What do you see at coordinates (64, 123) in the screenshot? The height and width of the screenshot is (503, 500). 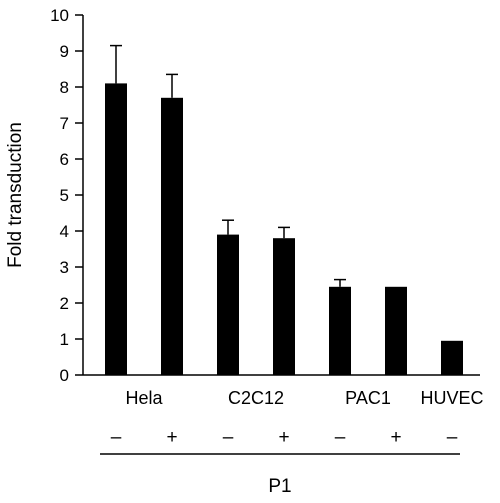 I see `y-tick-label: 7` at bounding box center [64, 123].